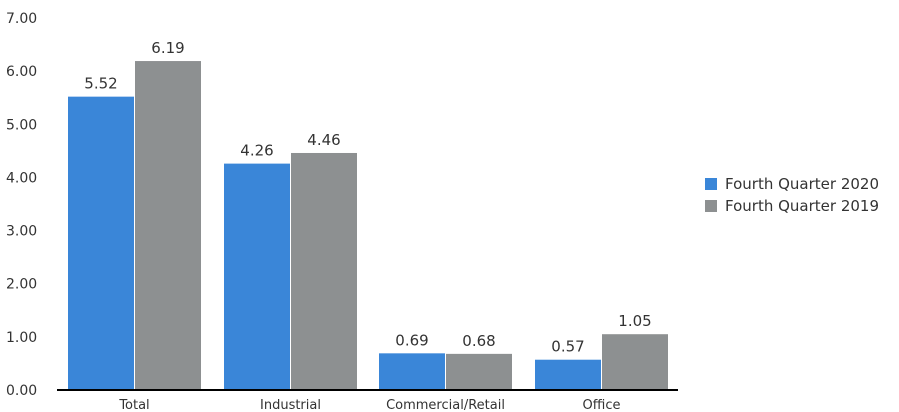 The image size is (899, 412). What do you see at coordinates (21, 338) in the screenshot?
I see `y-tick-label: 1.00` at bounding box center [21, 338].